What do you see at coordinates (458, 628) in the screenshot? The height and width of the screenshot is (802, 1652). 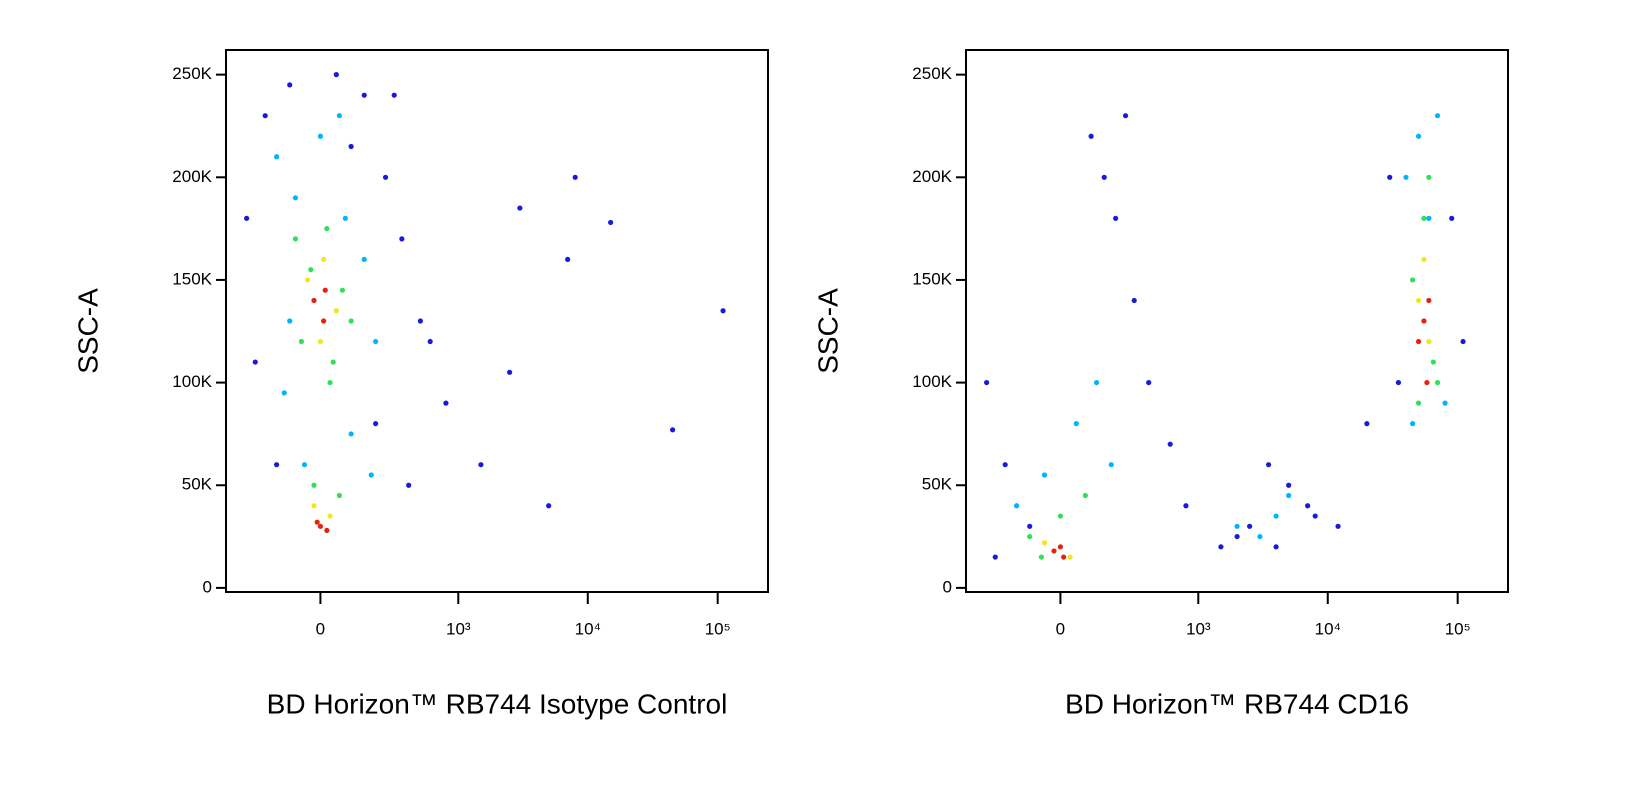 I see `x-tick-label: 10³` at bounding box center [458, 628].